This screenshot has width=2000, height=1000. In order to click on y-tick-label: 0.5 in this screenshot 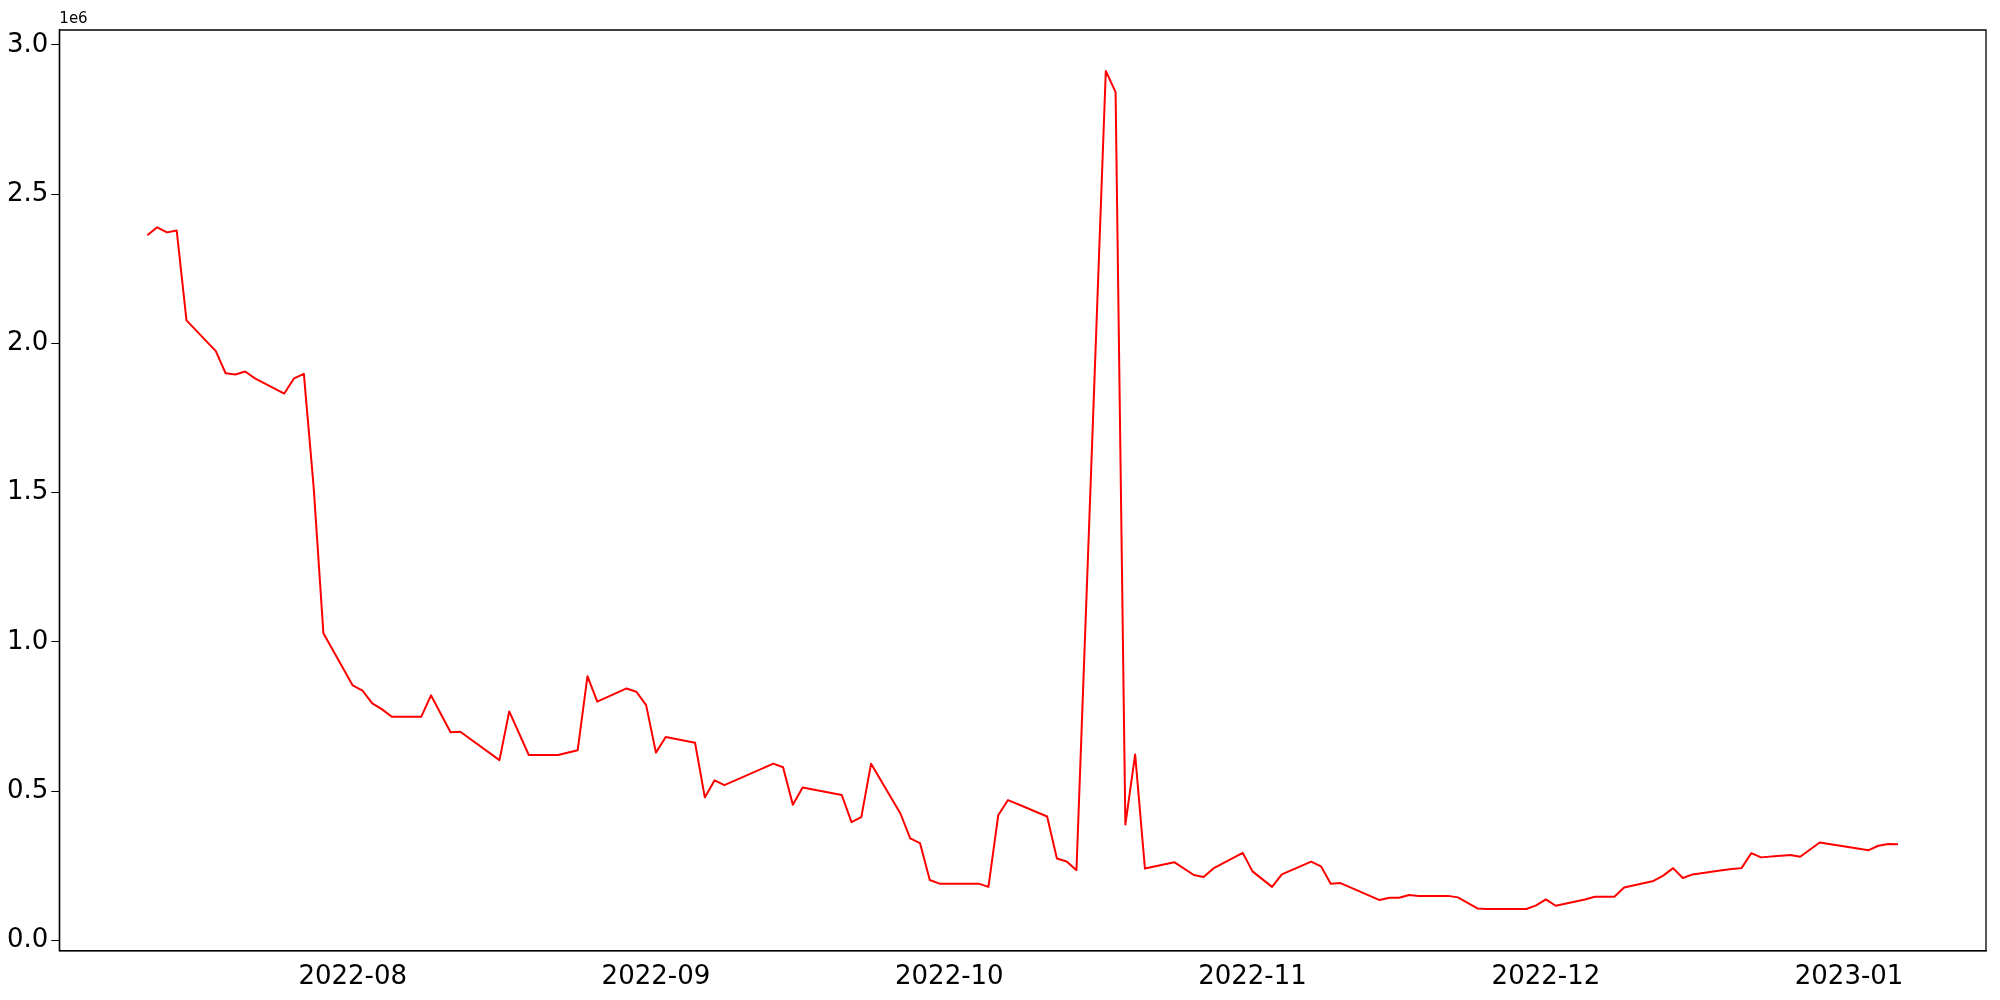, I will do `click(27, 788)`.